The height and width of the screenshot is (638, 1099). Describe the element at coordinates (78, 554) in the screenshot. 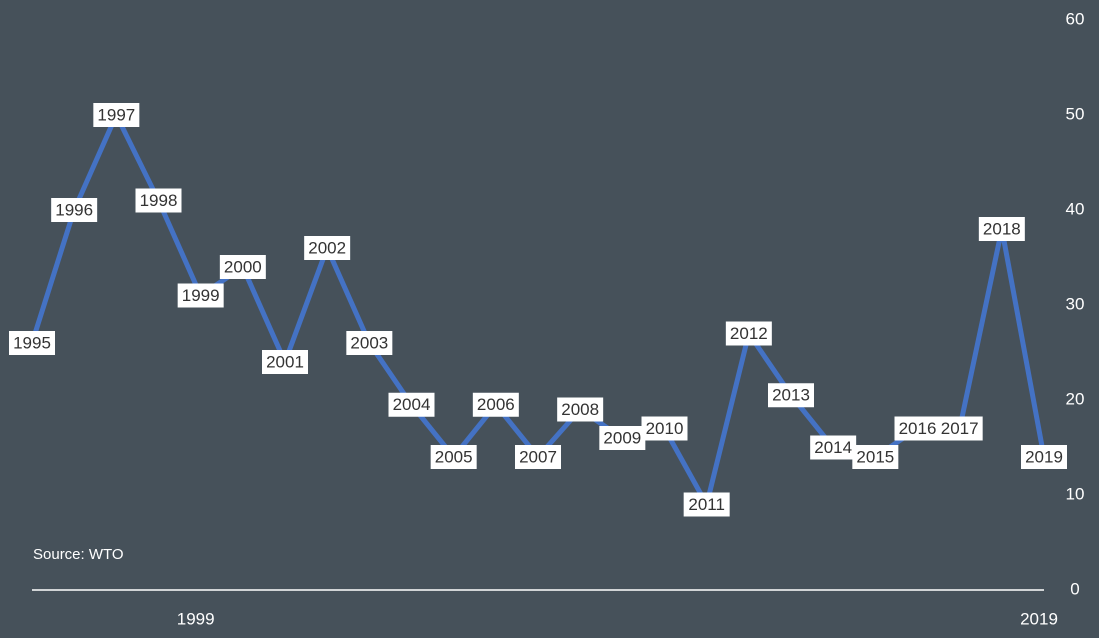

I see `source-note: Source: WTO` at that location.